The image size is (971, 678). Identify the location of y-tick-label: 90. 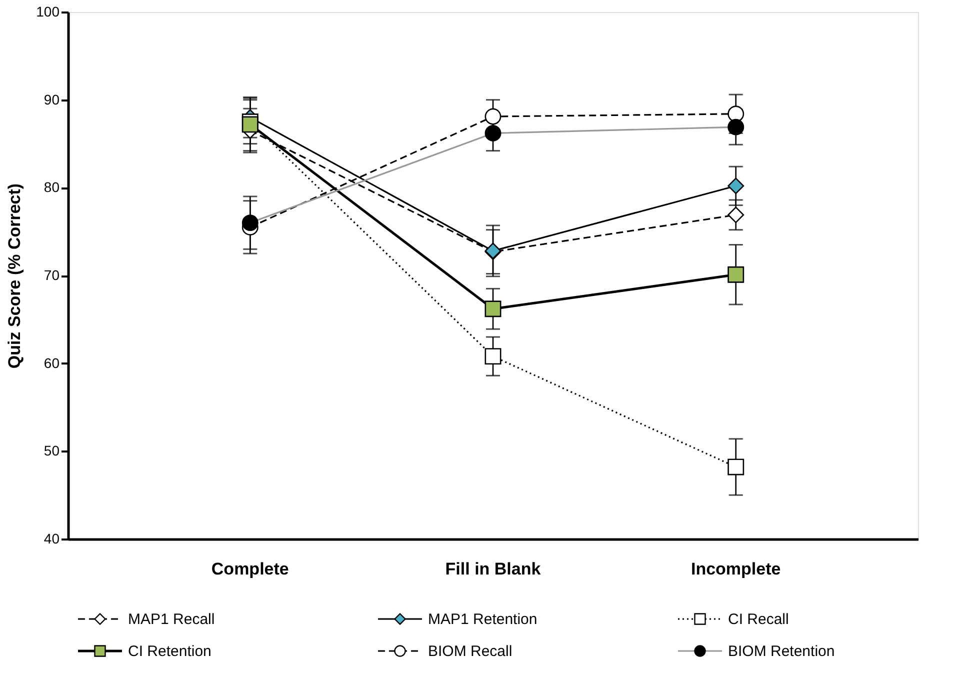
(52, 99).